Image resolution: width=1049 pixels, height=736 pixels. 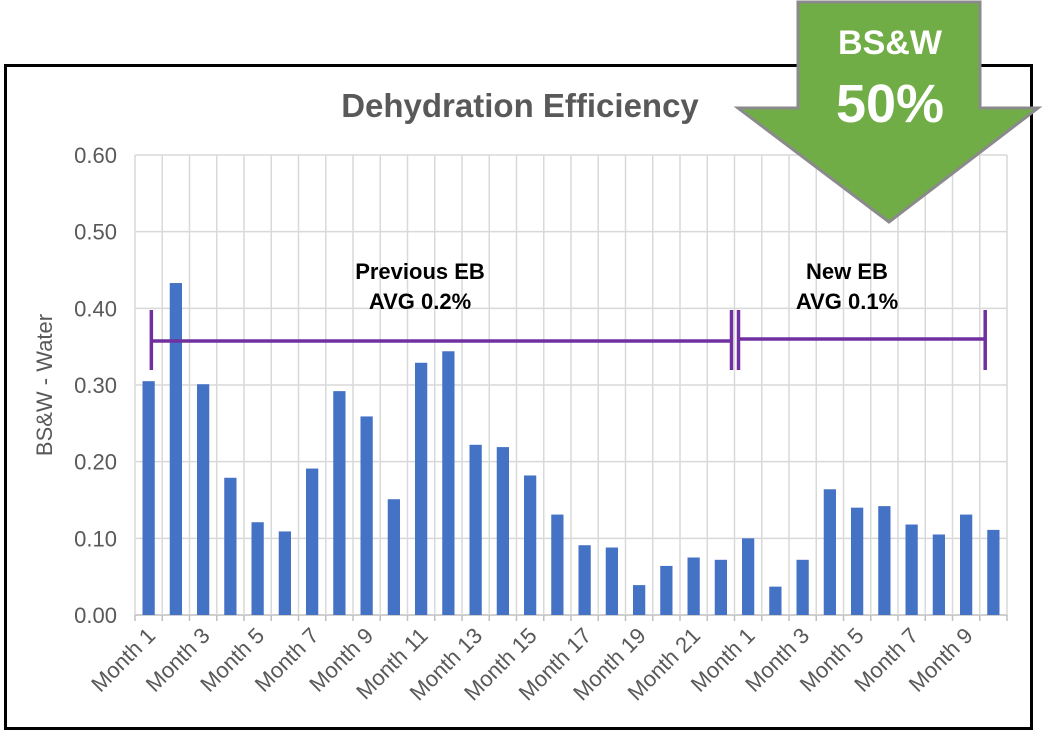 What do you see at coordinates (95, 308) in the screenshot?
I see `y-tick-label: 0.40` at bounding box center [95, 308].